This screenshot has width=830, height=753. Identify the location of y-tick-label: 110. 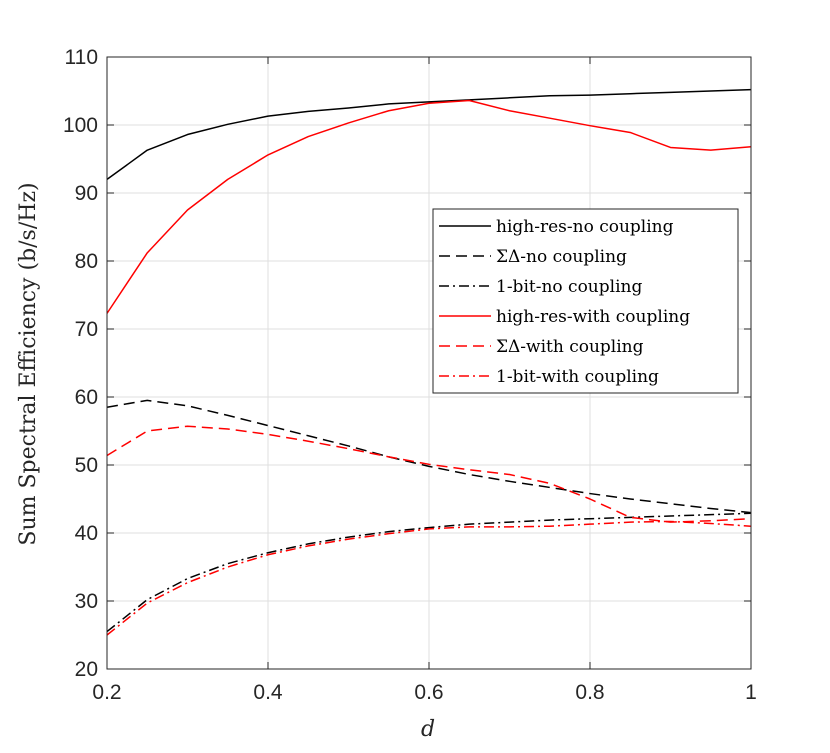
(81, 57).